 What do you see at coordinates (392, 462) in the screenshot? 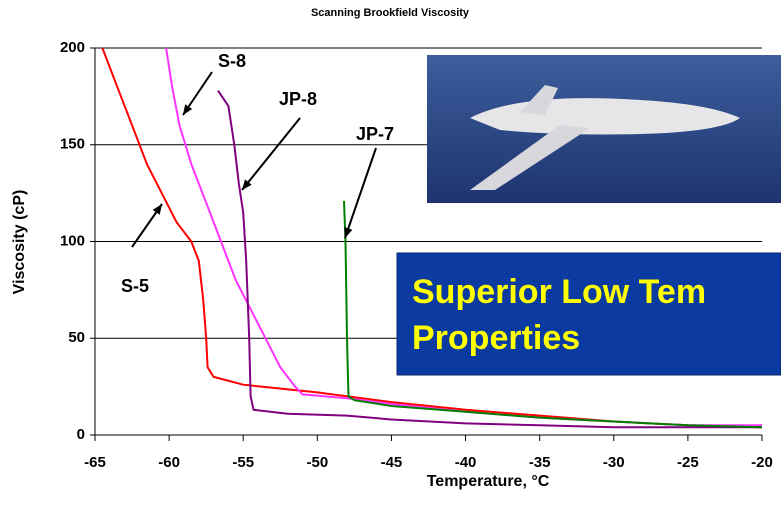
I see `x-tick-label: -45` at bounding box center [392, 462].